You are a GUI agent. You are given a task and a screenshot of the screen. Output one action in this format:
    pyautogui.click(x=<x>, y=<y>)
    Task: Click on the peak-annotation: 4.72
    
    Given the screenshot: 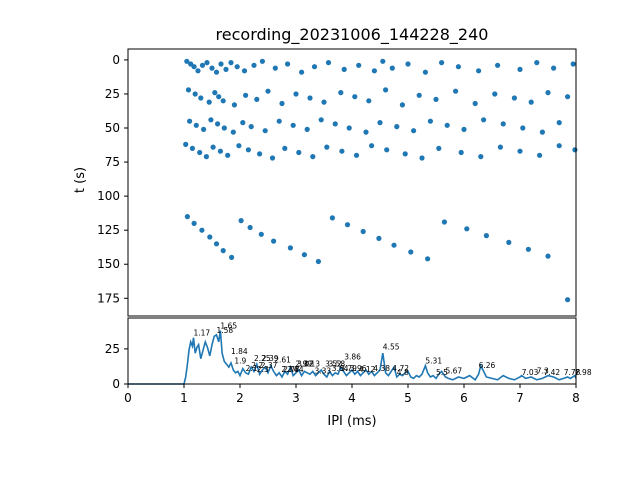 What is the action you would take?
    pyautogui.click(x=400, y=368)
    